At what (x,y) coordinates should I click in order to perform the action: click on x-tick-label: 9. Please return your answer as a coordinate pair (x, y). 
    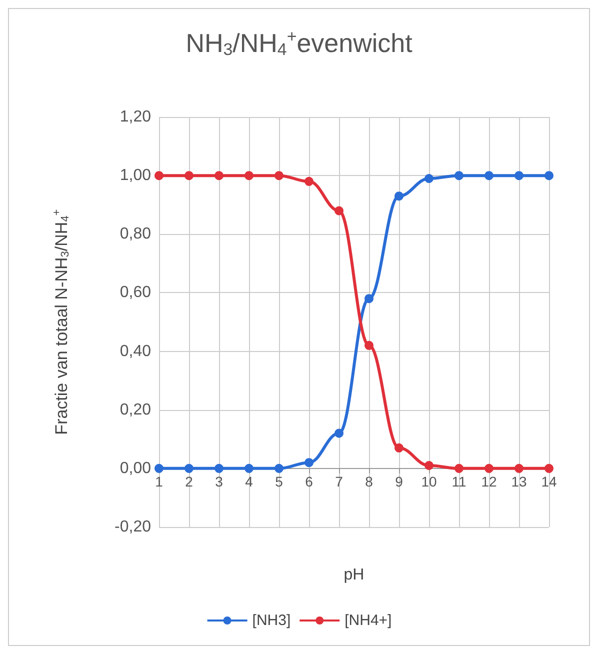
    Looking at the image, I should click on (399, 481).